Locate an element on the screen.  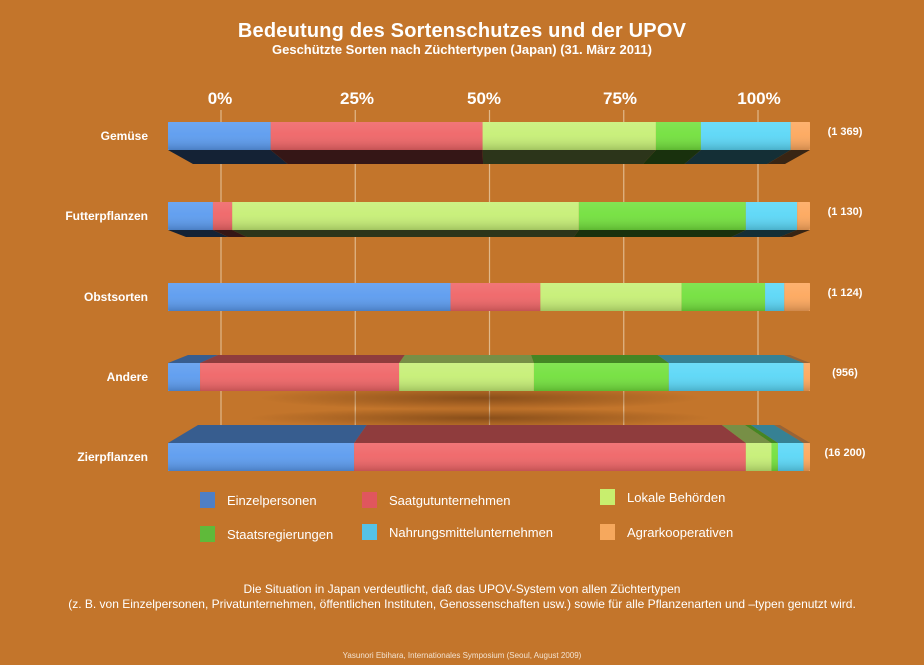
category-label: Futterpflanzen is located at coordinates (106, 216).